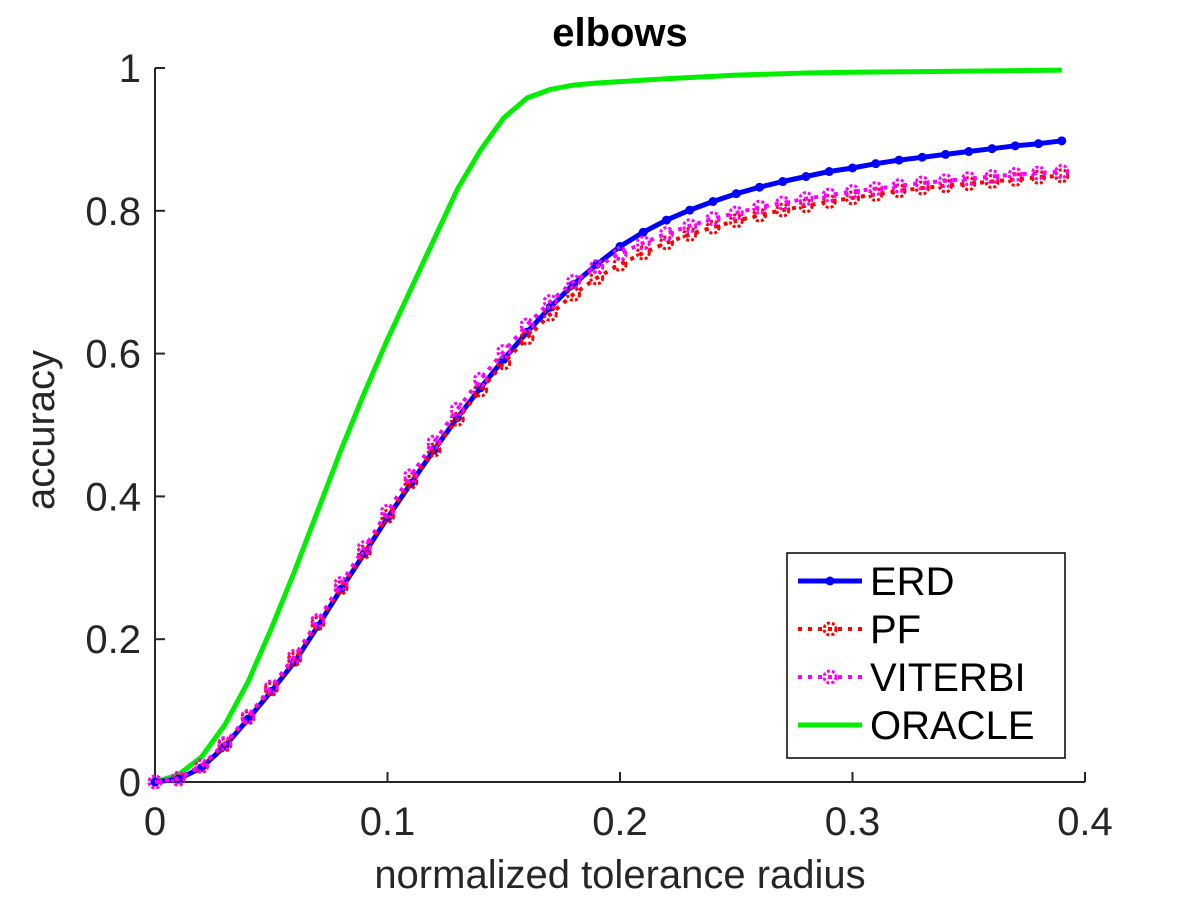 The image size is (1200, 900). What do you see at coordinates (619, 875) in the screenshot?
I see `x-axis-label: normalized tolerance radius` at bounding box center [619, 875].